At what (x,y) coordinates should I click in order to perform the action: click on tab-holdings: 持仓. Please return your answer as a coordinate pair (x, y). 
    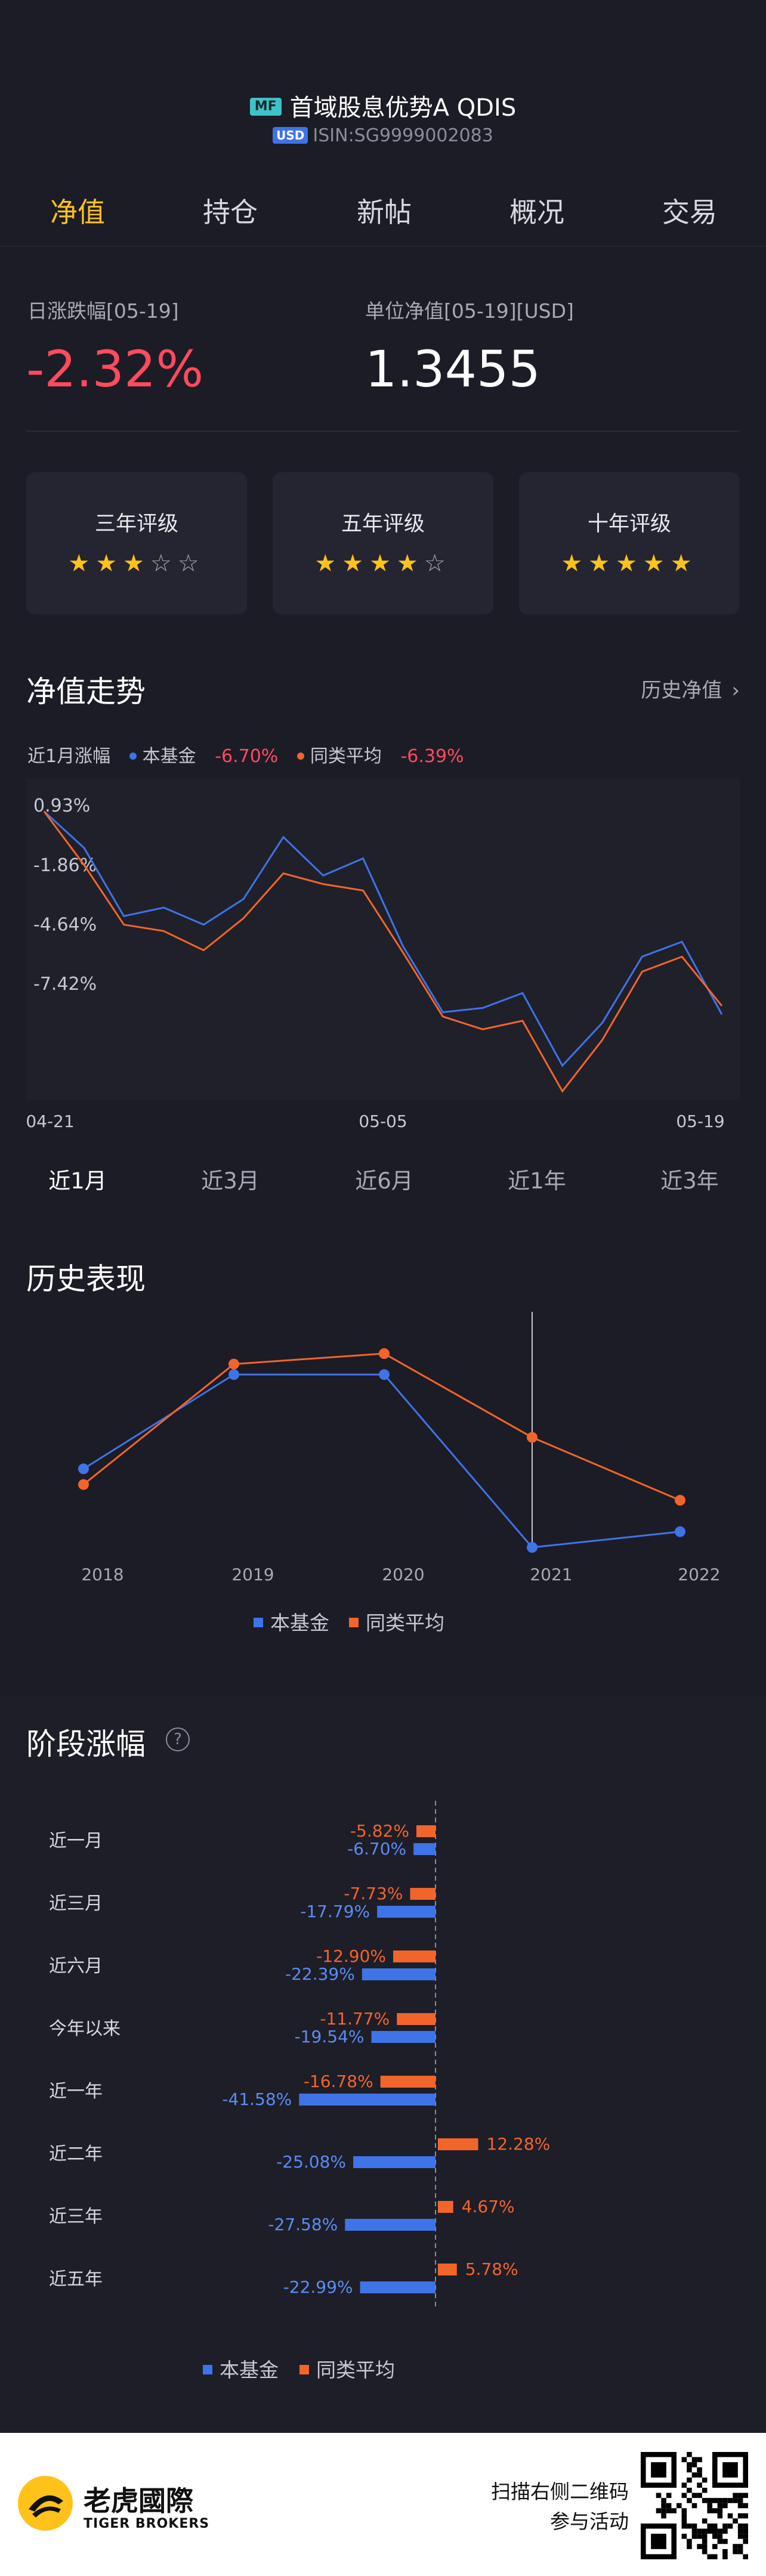
    Looking at the image, I should click on (230, 212).